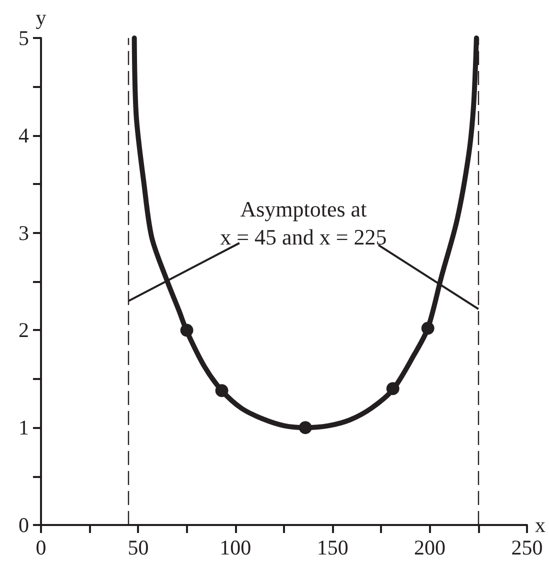 This screenshot has width=549, height=565. What do you see at coordinates (138, 548) in the screenshot?
I see `x-tick-label: 50` at bounding box center [138, 548].